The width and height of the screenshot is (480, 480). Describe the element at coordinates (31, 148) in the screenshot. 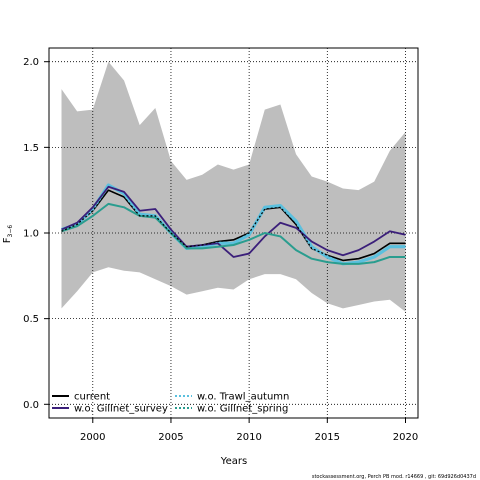

I see `y-tick-label: 1.5` at that location.